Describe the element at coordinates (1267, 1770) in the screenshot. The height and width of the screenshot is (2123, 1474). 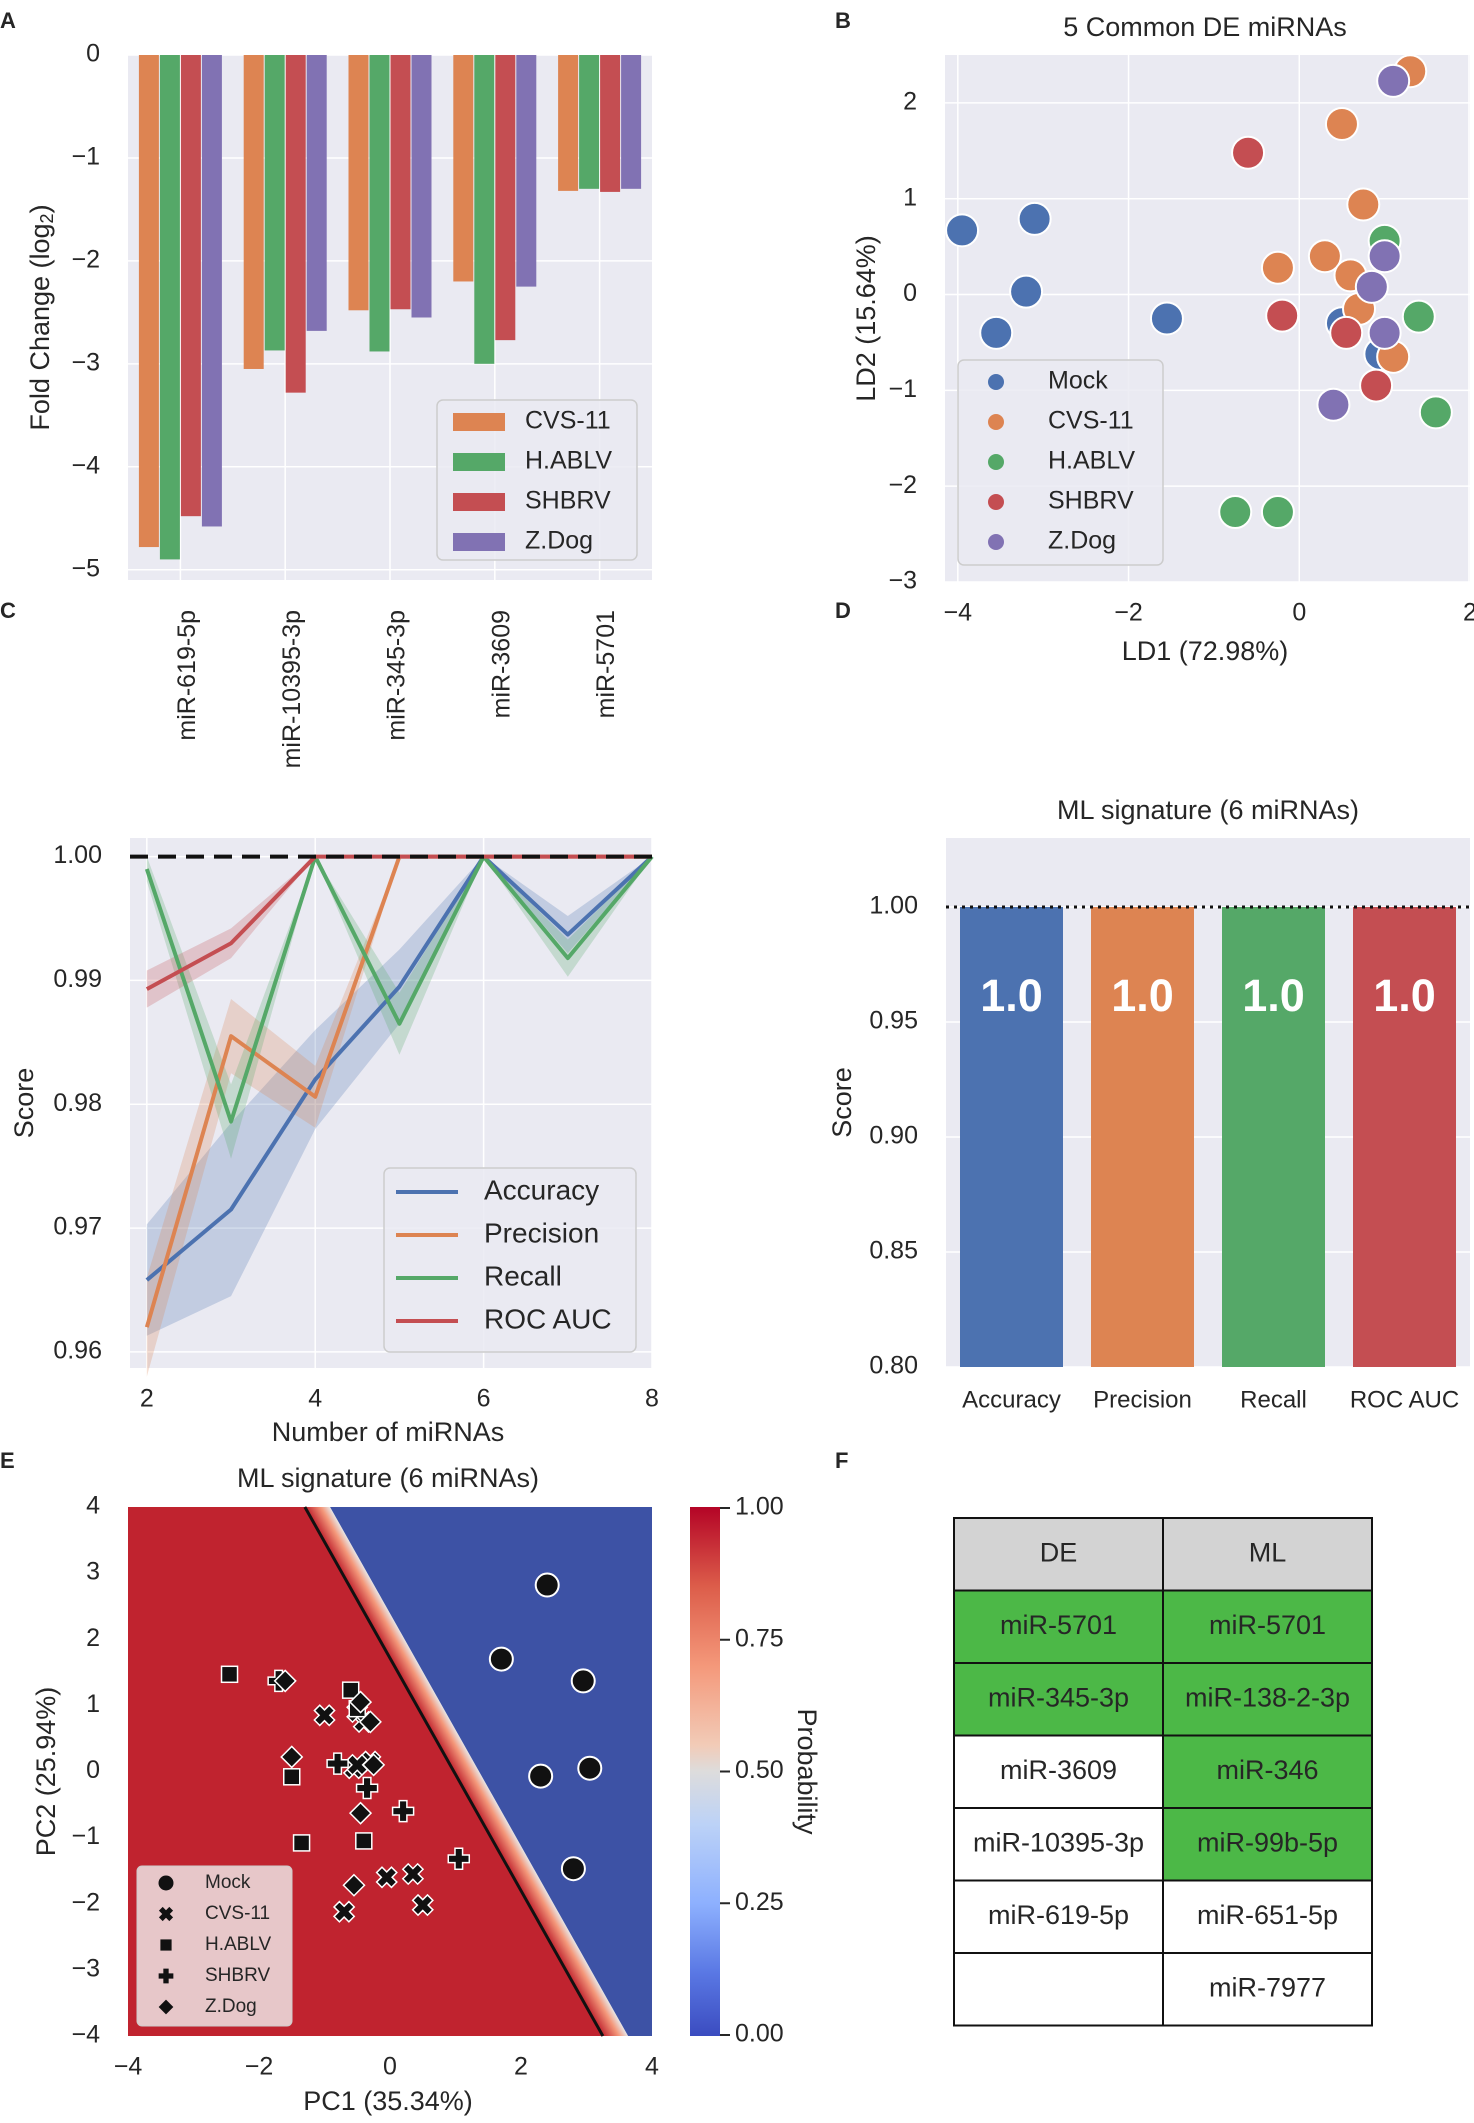
I see `table-cell-text: miR-346` at that location.